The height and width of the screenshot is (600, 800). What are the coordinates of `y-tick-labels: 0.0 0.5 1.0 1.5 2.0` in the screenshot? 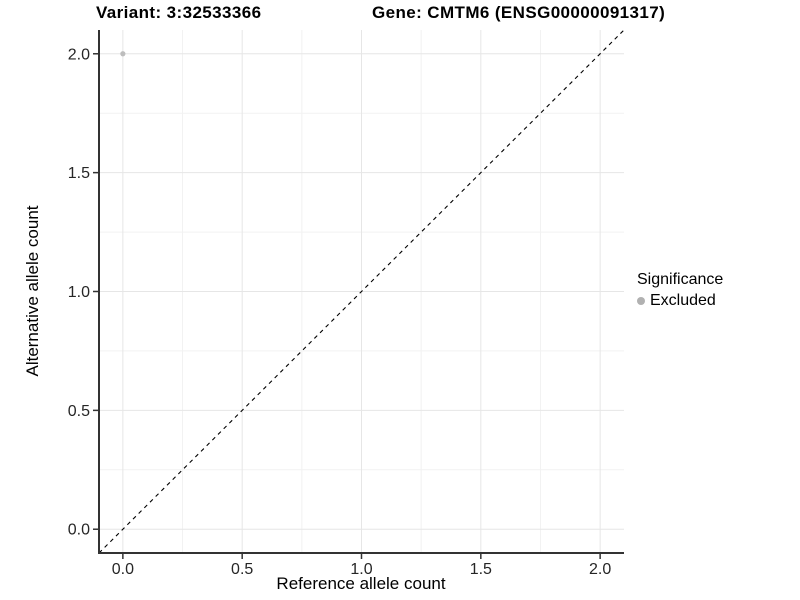 It's located at (79, 292).